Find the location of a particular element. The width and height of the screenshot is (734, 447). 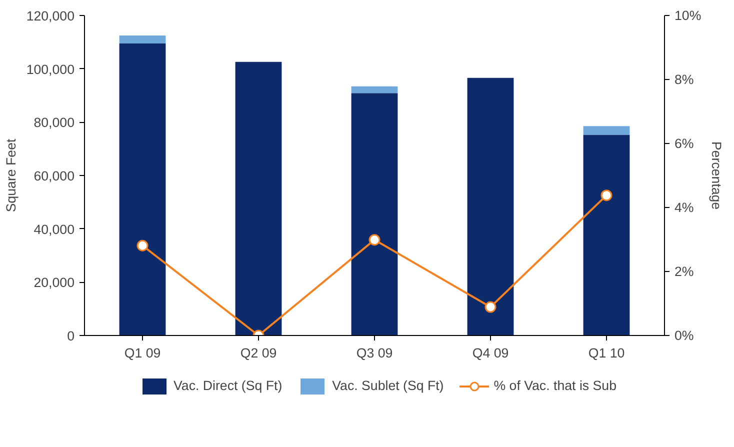

y2-tick-label: 6% is located at coordinates (684, 143).